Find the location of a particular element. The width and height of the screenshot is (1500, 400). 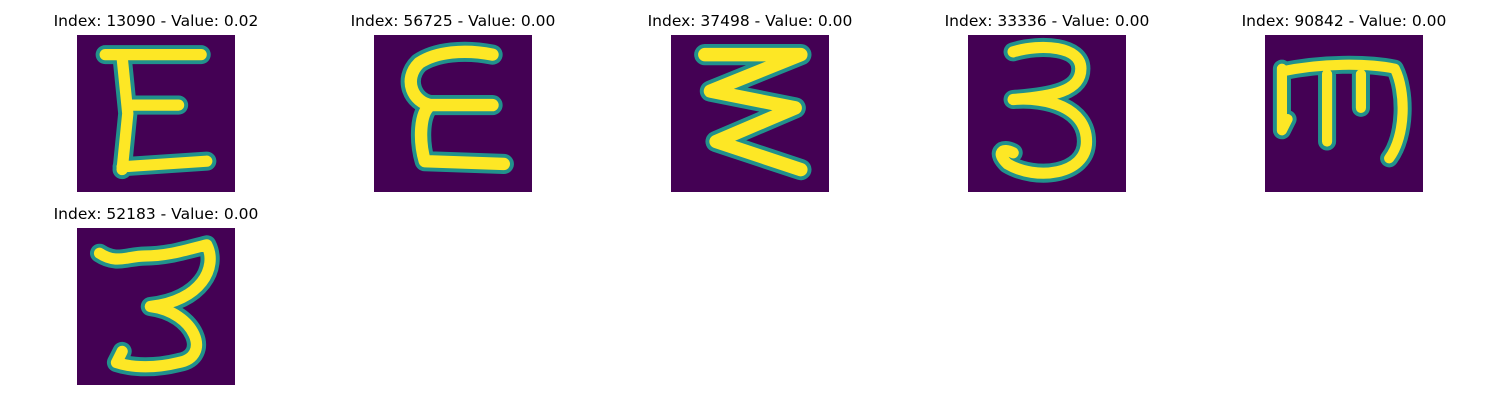

panel-title: Index: 37498 - Value: 0.00 is located at coordinates (750, 21).